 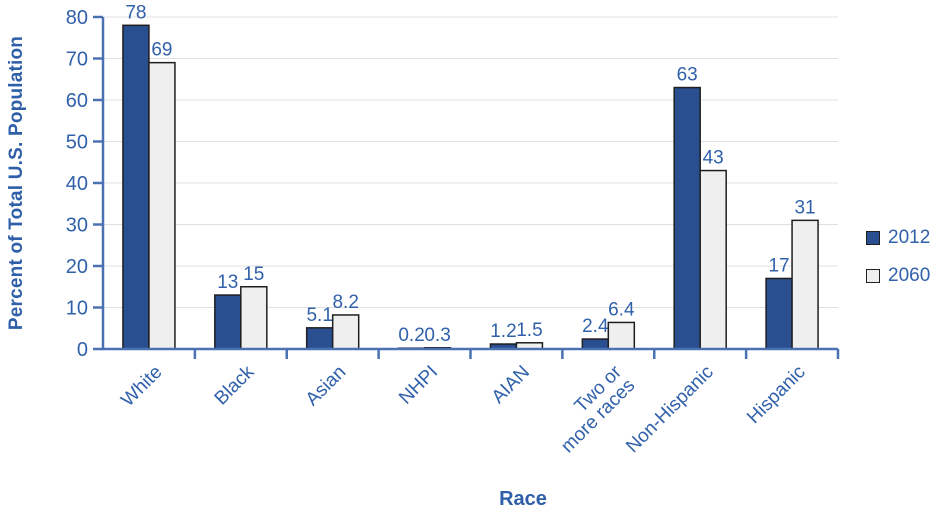 I want to click on y-tick-label: 50, so click(x=77, y=143).